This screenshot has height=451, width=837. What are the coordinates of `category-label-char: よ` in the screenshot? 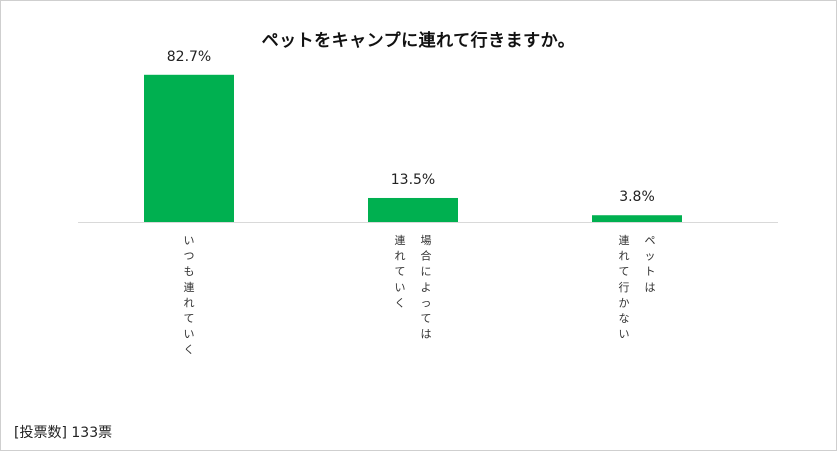 It's located at (426, 287).